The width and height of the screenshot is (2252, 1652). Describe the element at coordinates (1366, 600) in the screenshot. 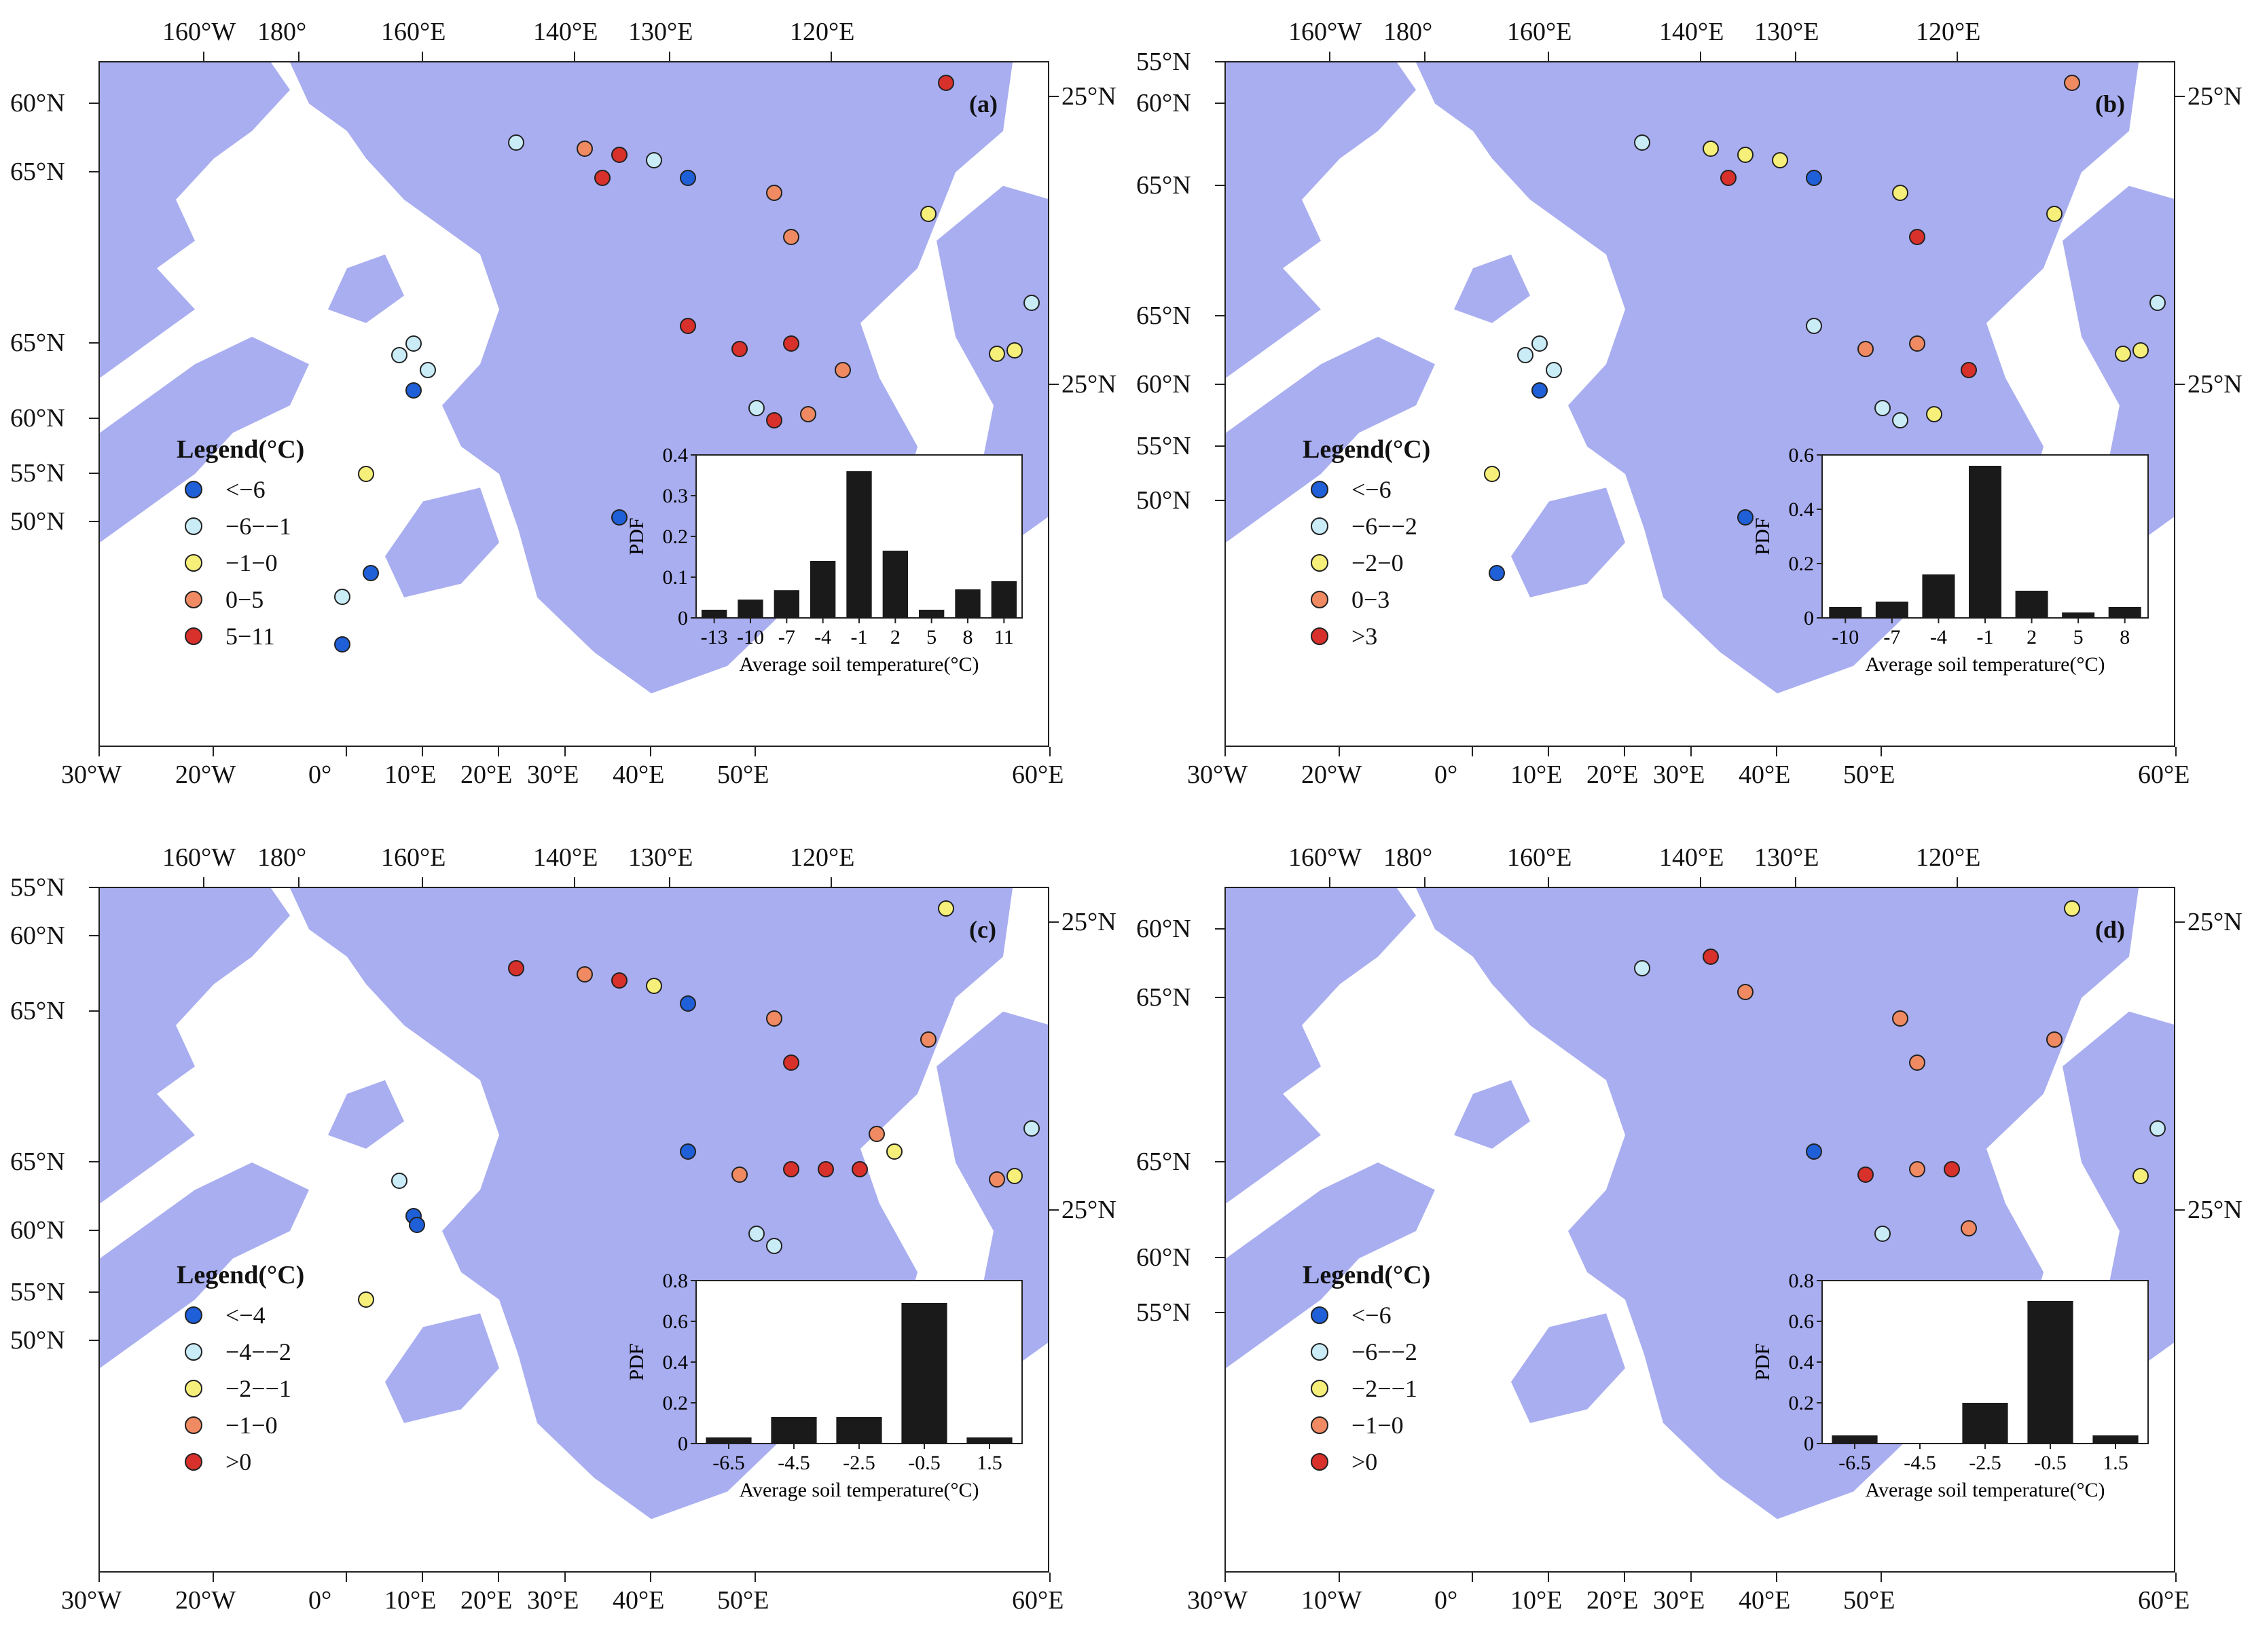

I see `legend-item: 0−3` at that location.